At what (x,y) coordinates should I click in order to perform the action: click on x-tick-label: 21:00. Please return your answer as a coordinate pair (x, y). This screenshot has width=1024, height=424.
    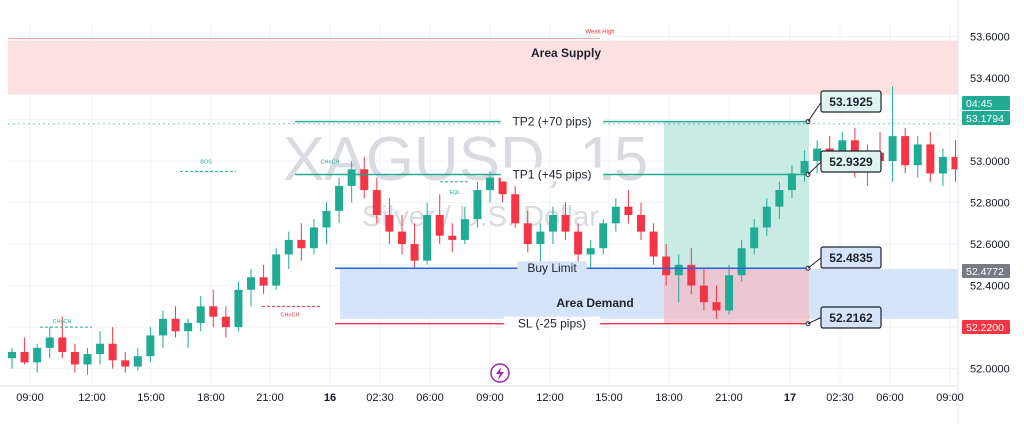
    Looking at the image, I should click on (270, 398).